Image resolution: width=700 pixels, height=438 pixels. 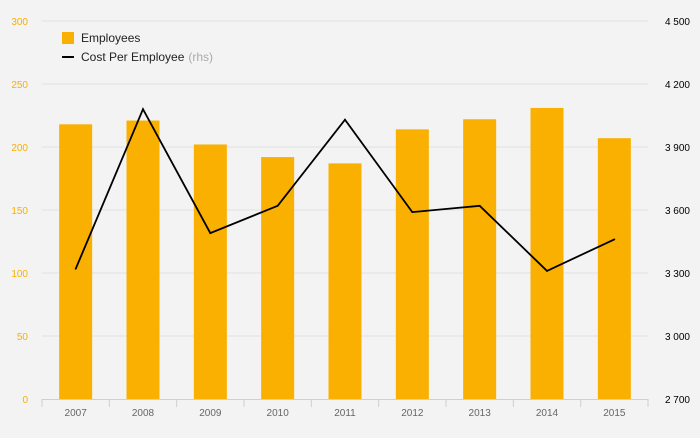 What do you see at coordinates (19, 148) in the screenshot?
I see `y-left-tick-label: 200` at bounding box center [19, 148].